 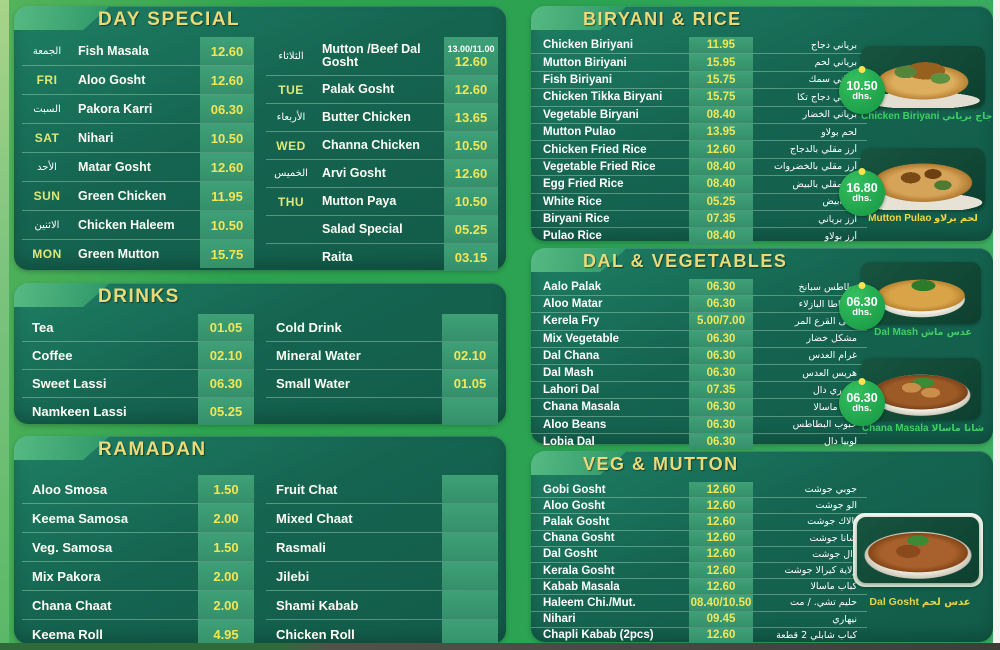 I want to click on dish-name: Vegetable Fried Rice, so click(x=599, y=166).